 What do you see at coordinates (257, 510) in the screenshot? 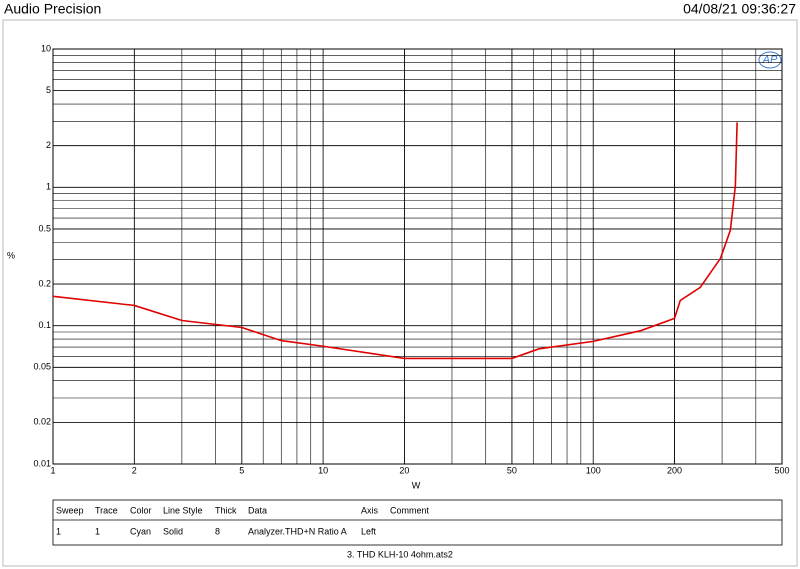
I see `table-header: Data` at bounding box center [257, 510].